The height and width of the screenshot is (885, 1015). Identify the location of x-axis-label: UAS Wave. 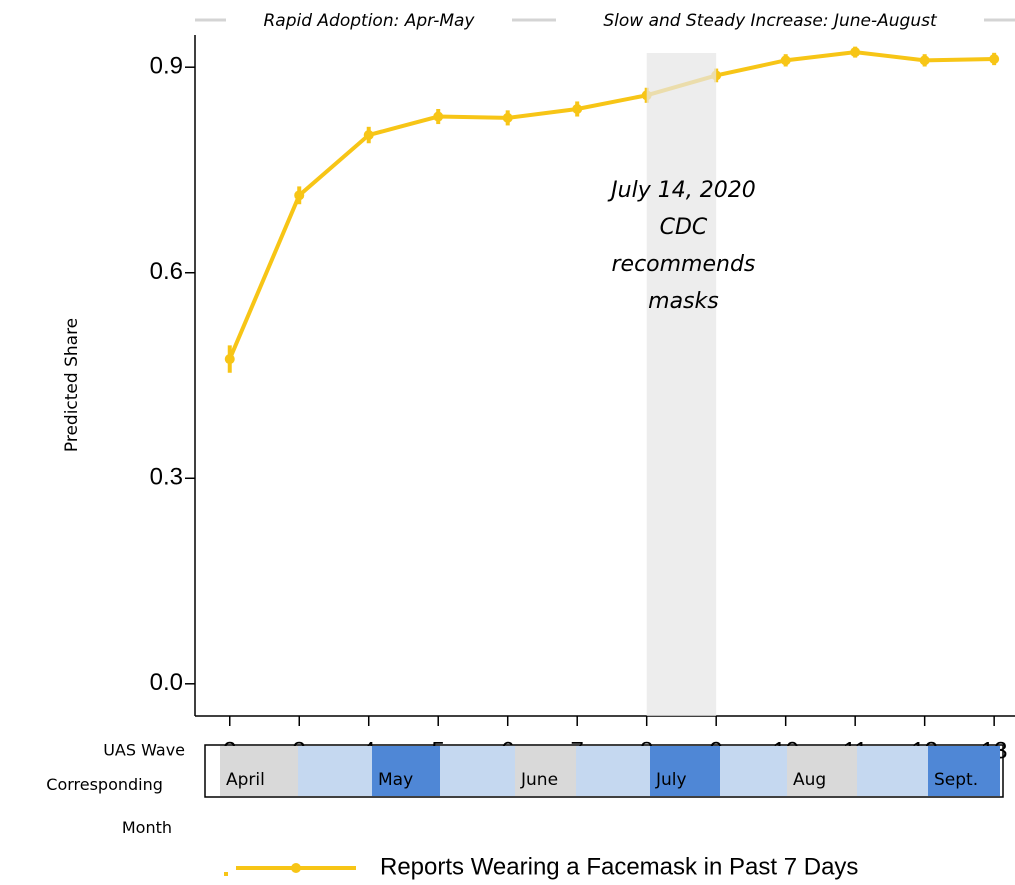
(144, 750).